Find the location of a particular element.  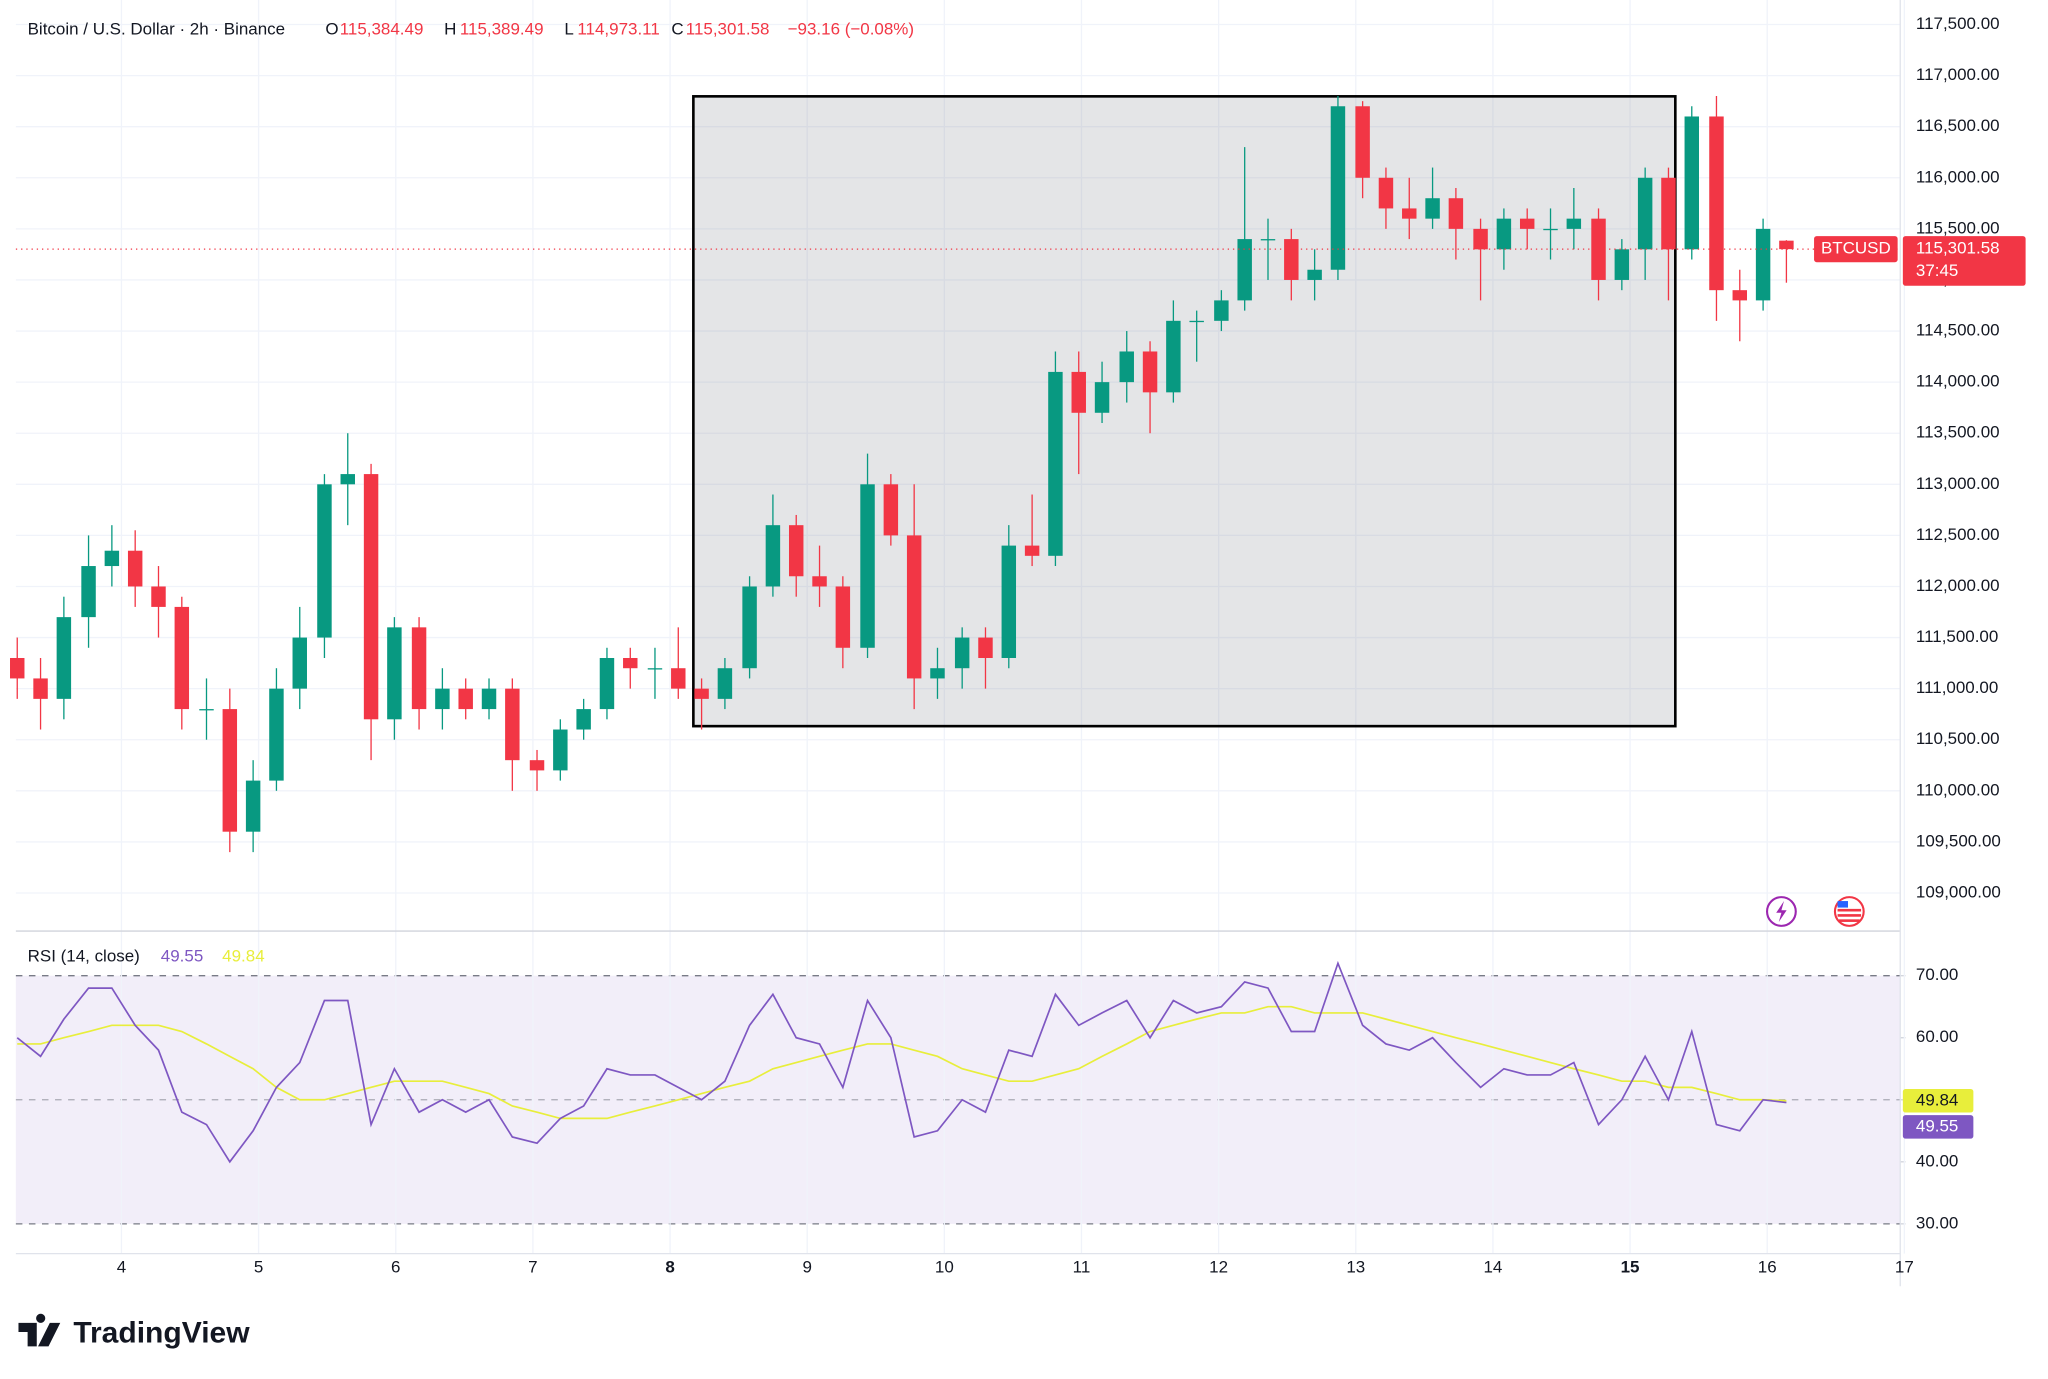

value-badge-label: 49.84 is located at coordinates (1937, 1099).